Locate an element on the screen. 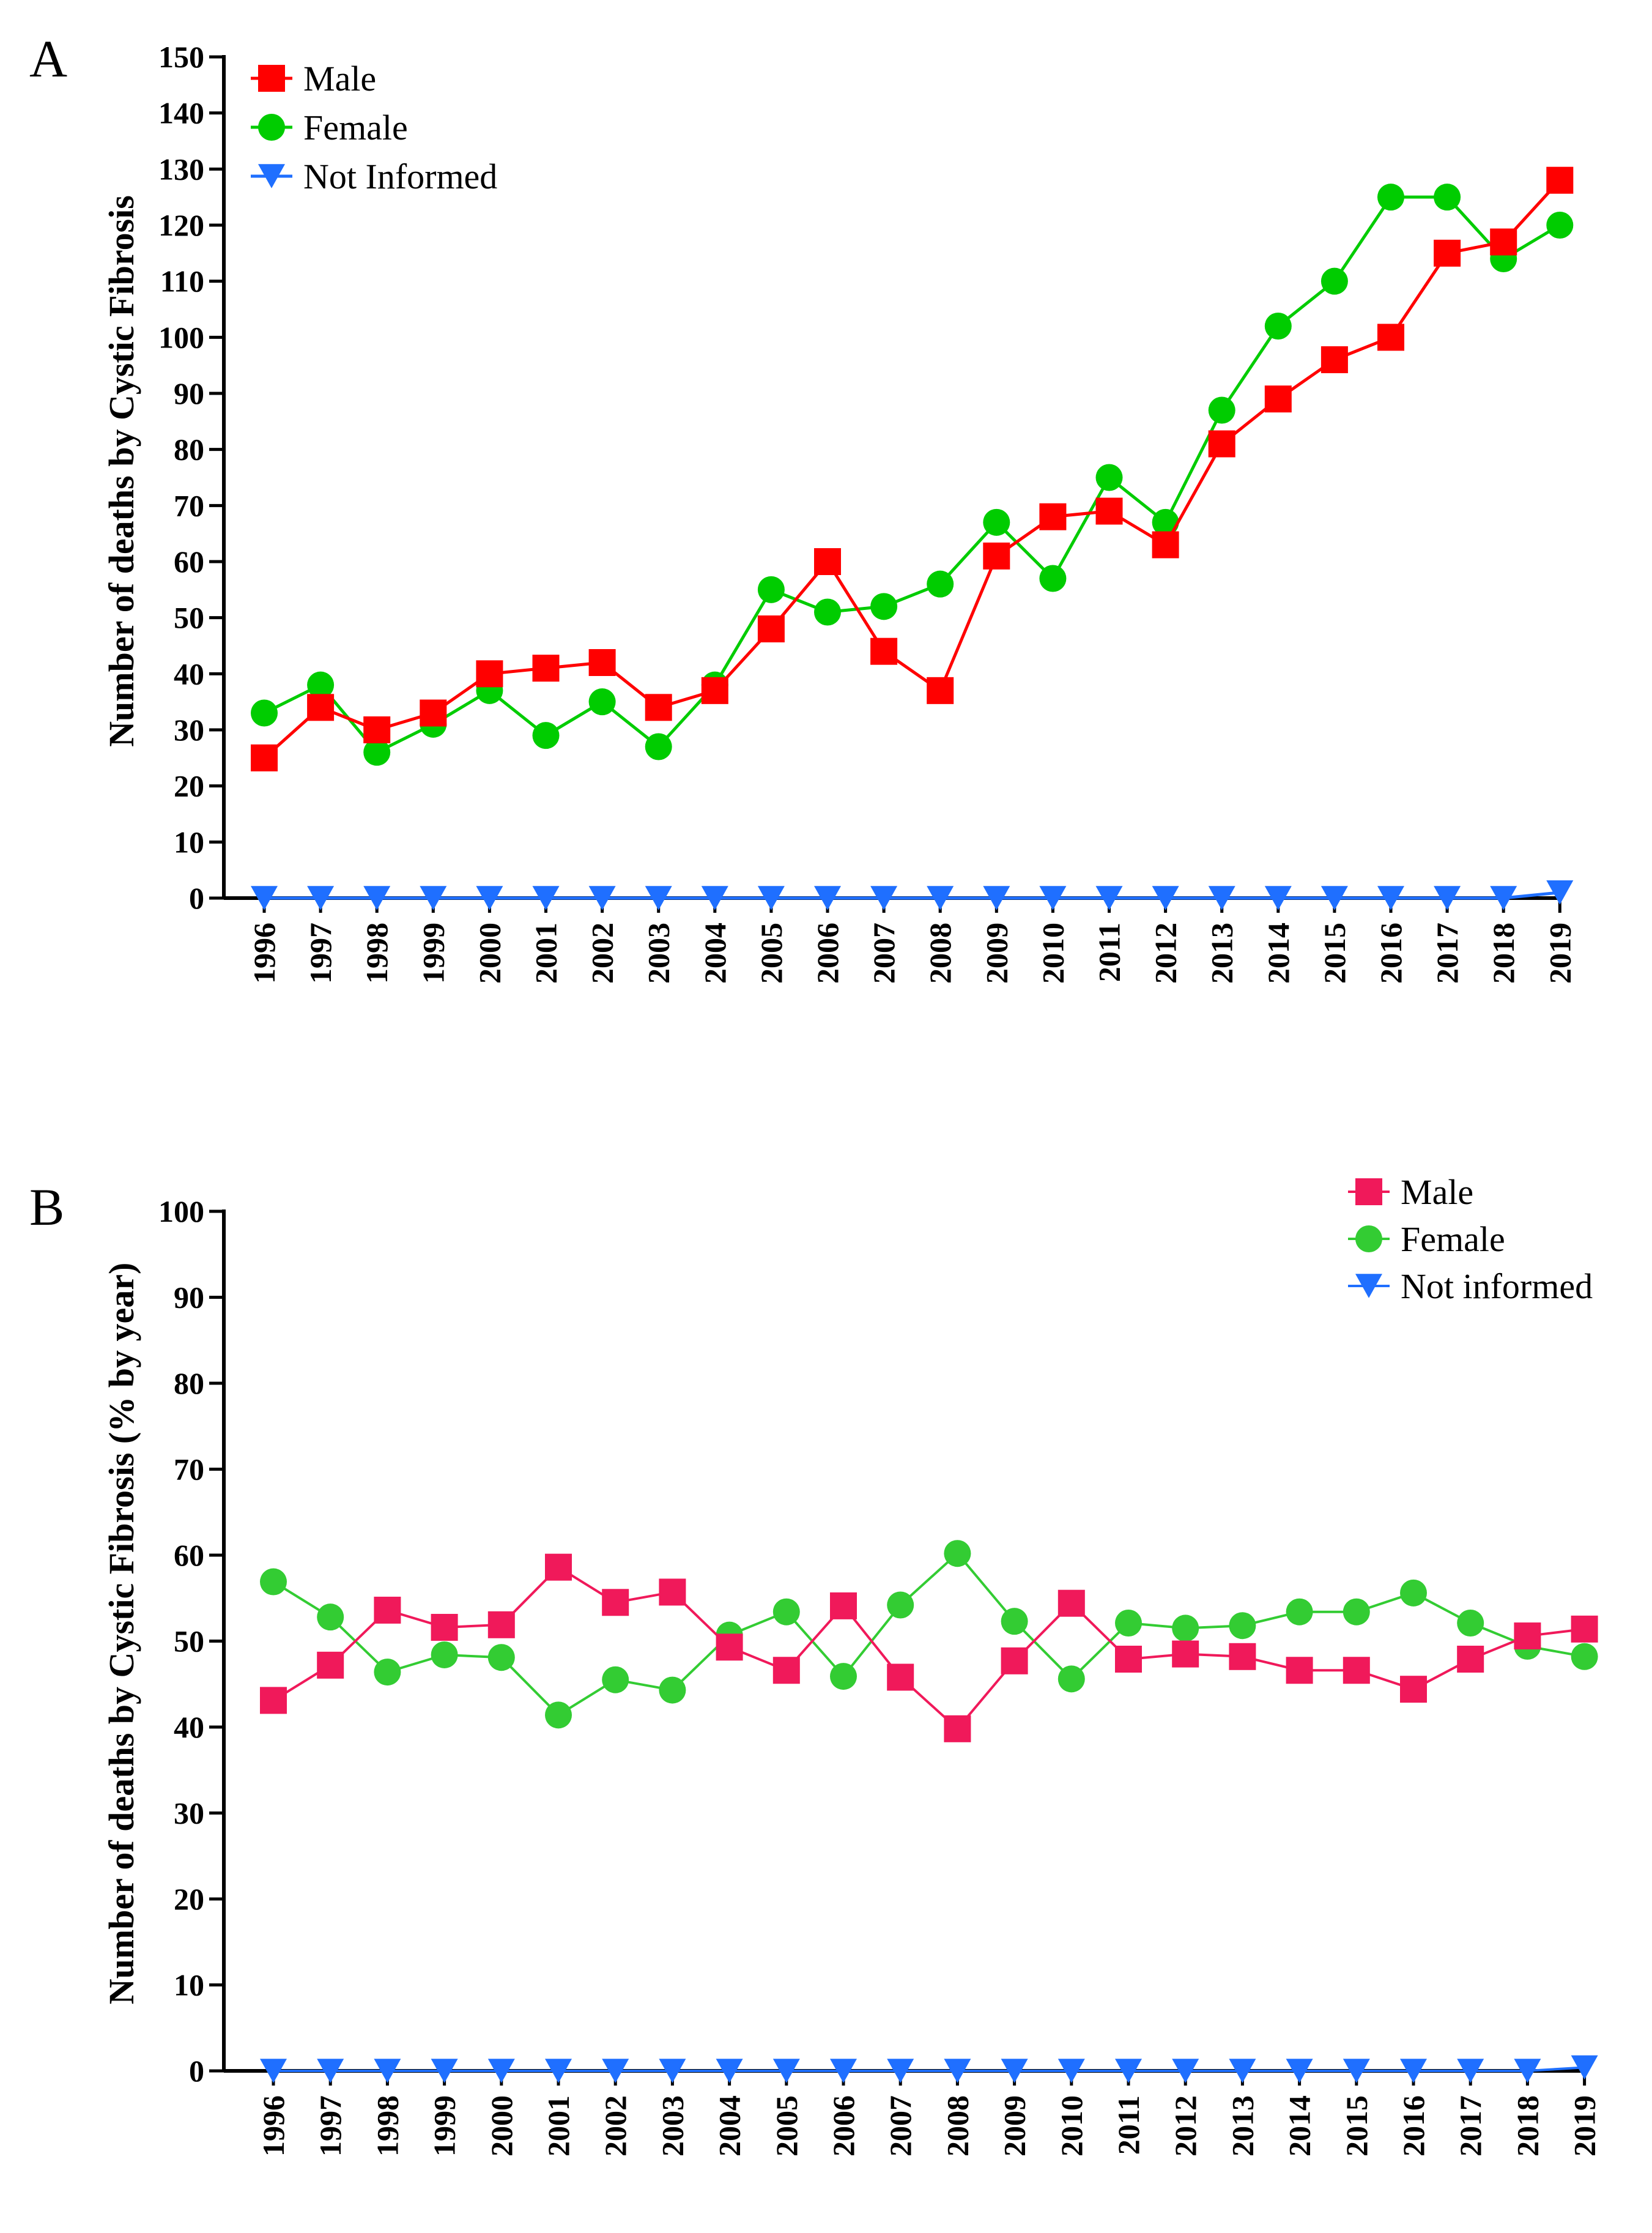  panel-a-x-tick-label: 2019 is located at coordinates (1560, 953).